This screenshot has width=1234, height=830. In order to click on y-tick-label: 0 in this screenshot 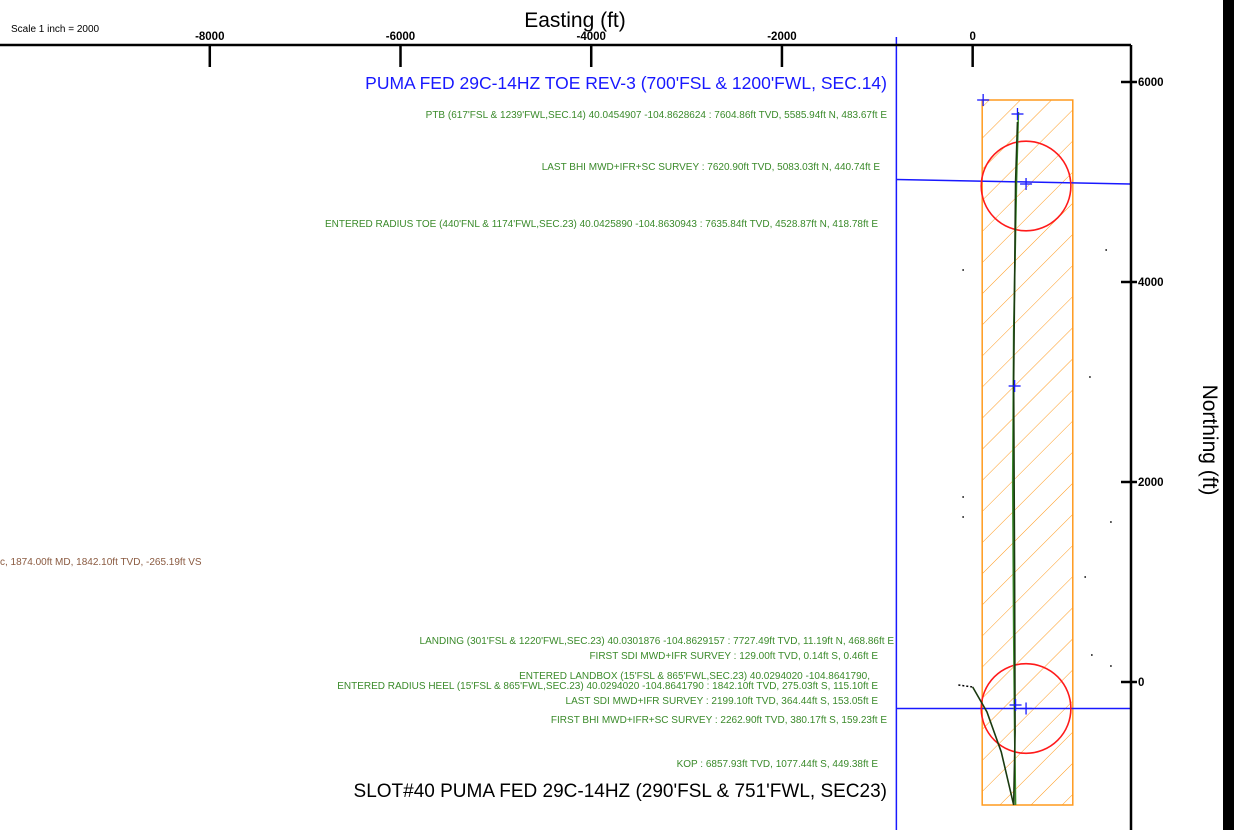, I will do `click(1141, 683)`.